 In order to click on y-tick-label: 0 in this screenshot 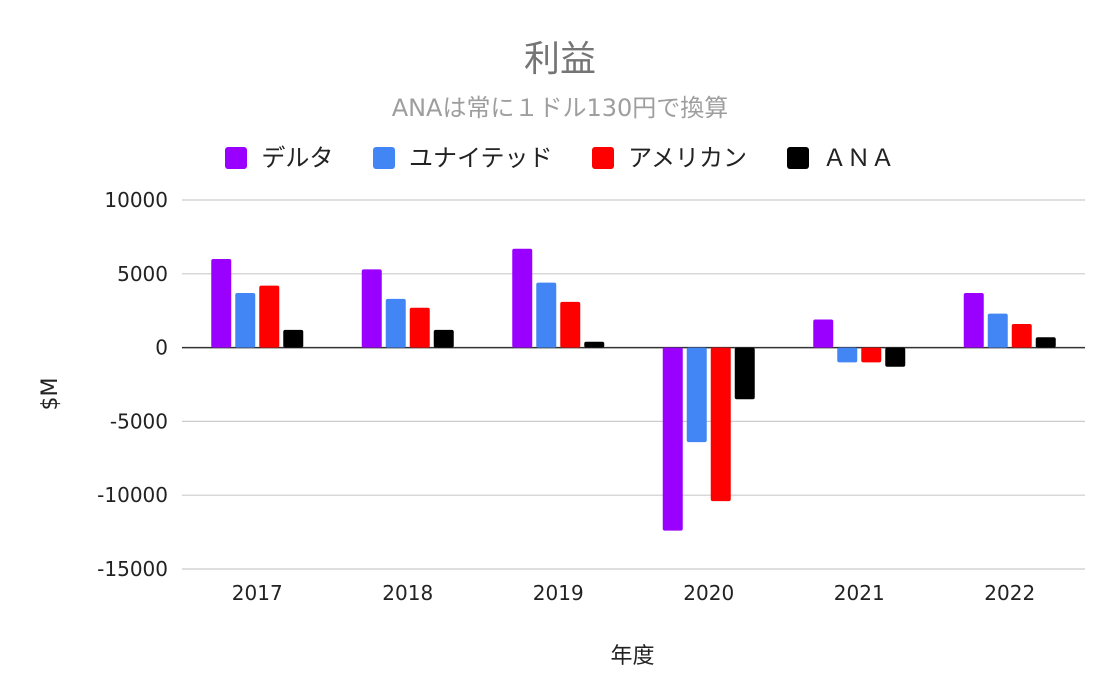, I will do `click(161, 348)`.